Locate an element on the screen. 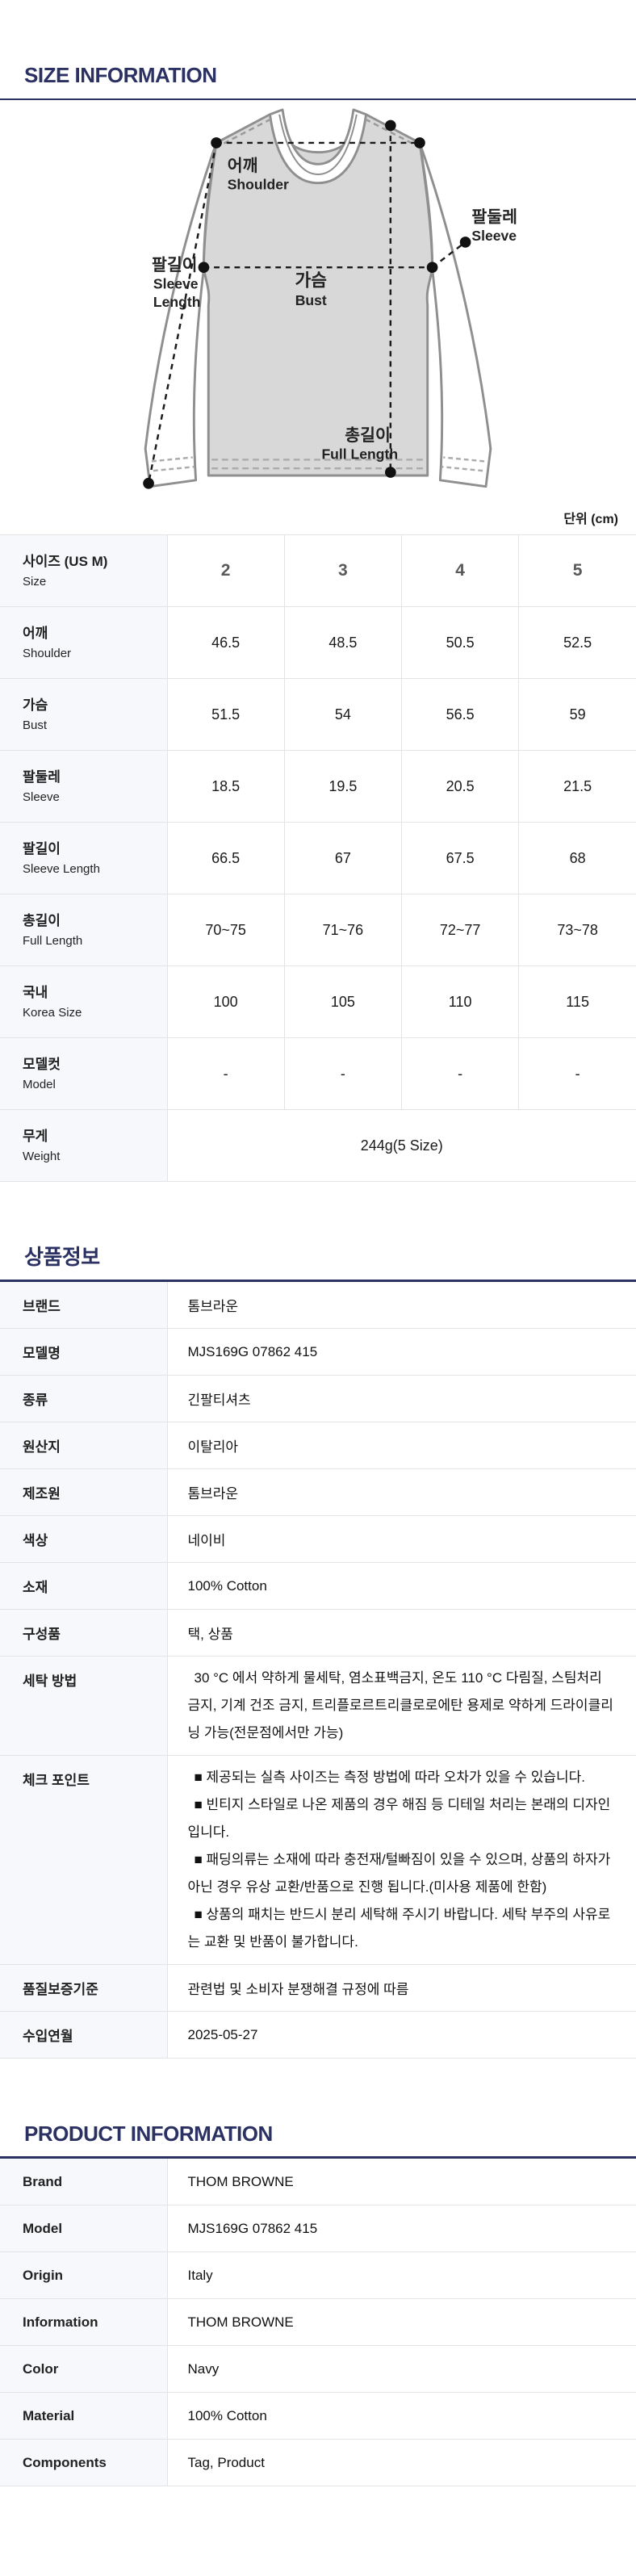 The height and width of the screenshot is (2576, 636). row-label: Material is located at coordinates (83, 2416).